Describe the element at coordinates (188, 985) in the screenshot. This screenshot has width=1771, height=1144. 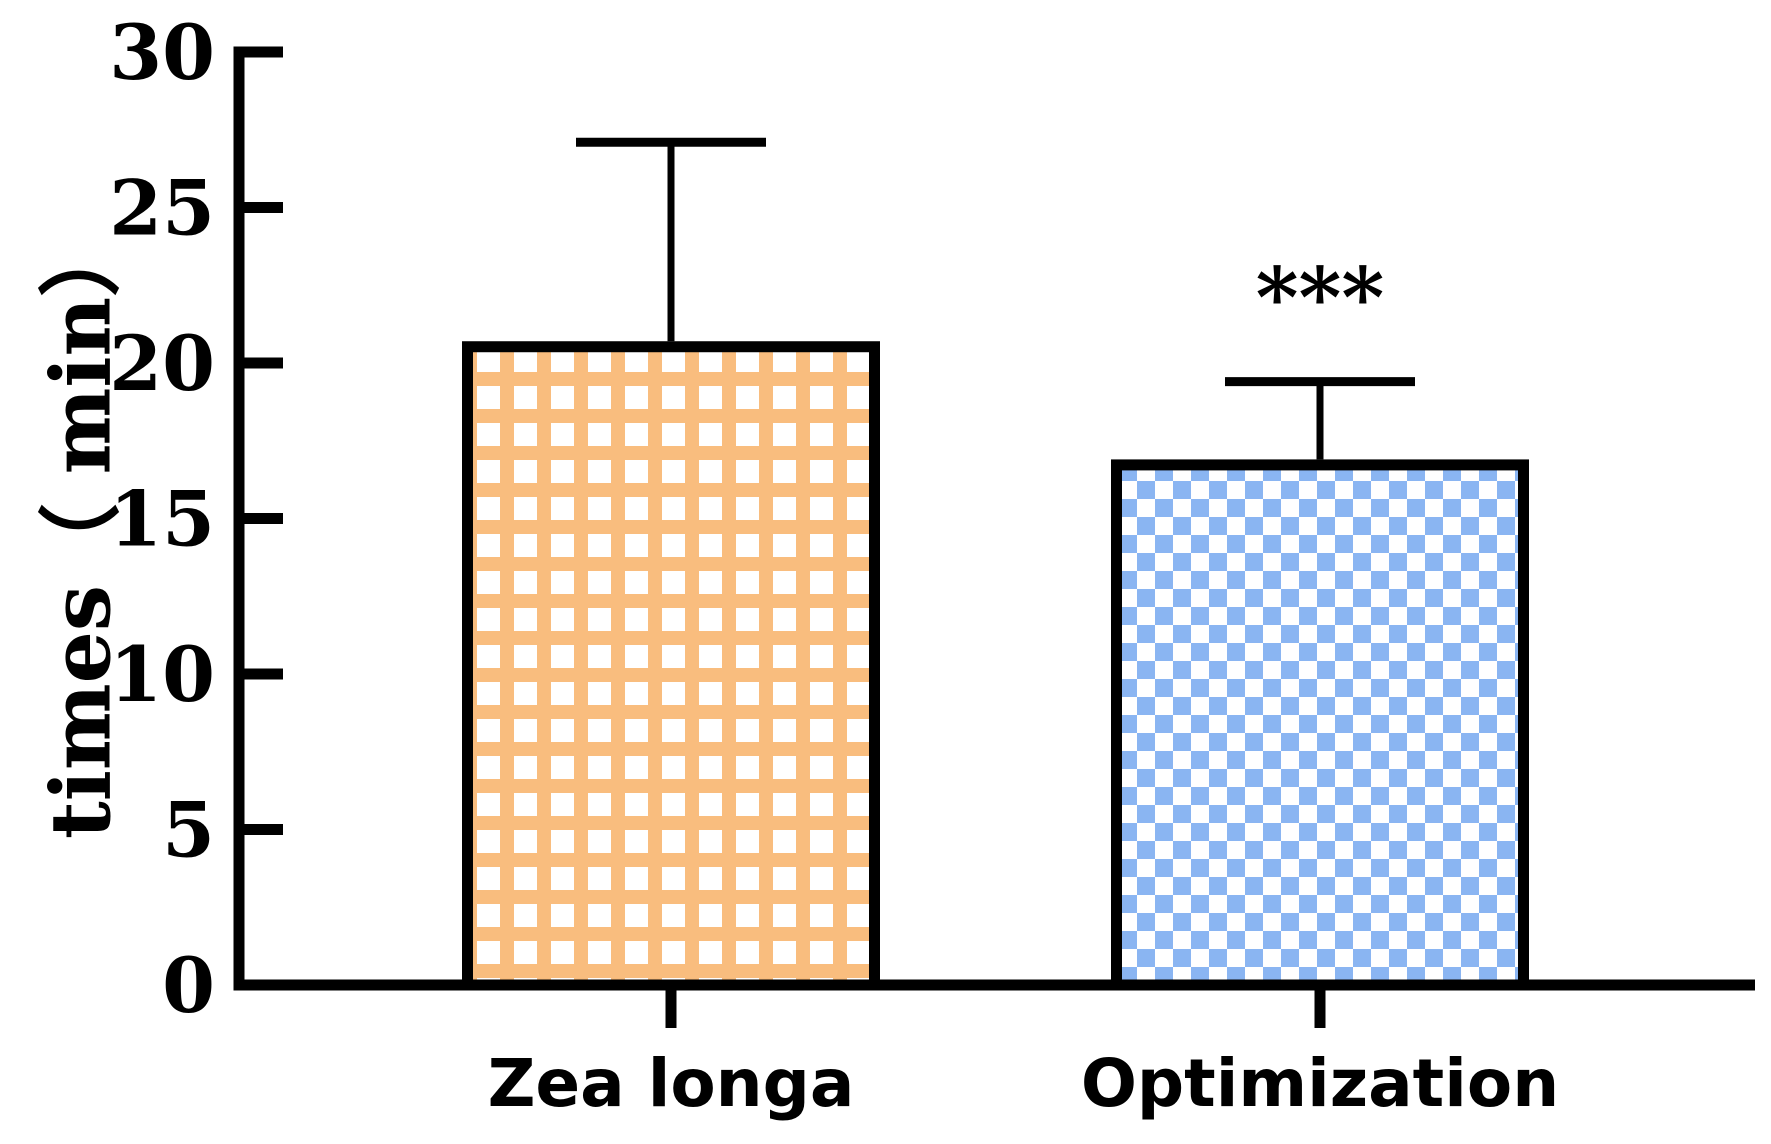
I see `y-tick-label: 0` at that location.